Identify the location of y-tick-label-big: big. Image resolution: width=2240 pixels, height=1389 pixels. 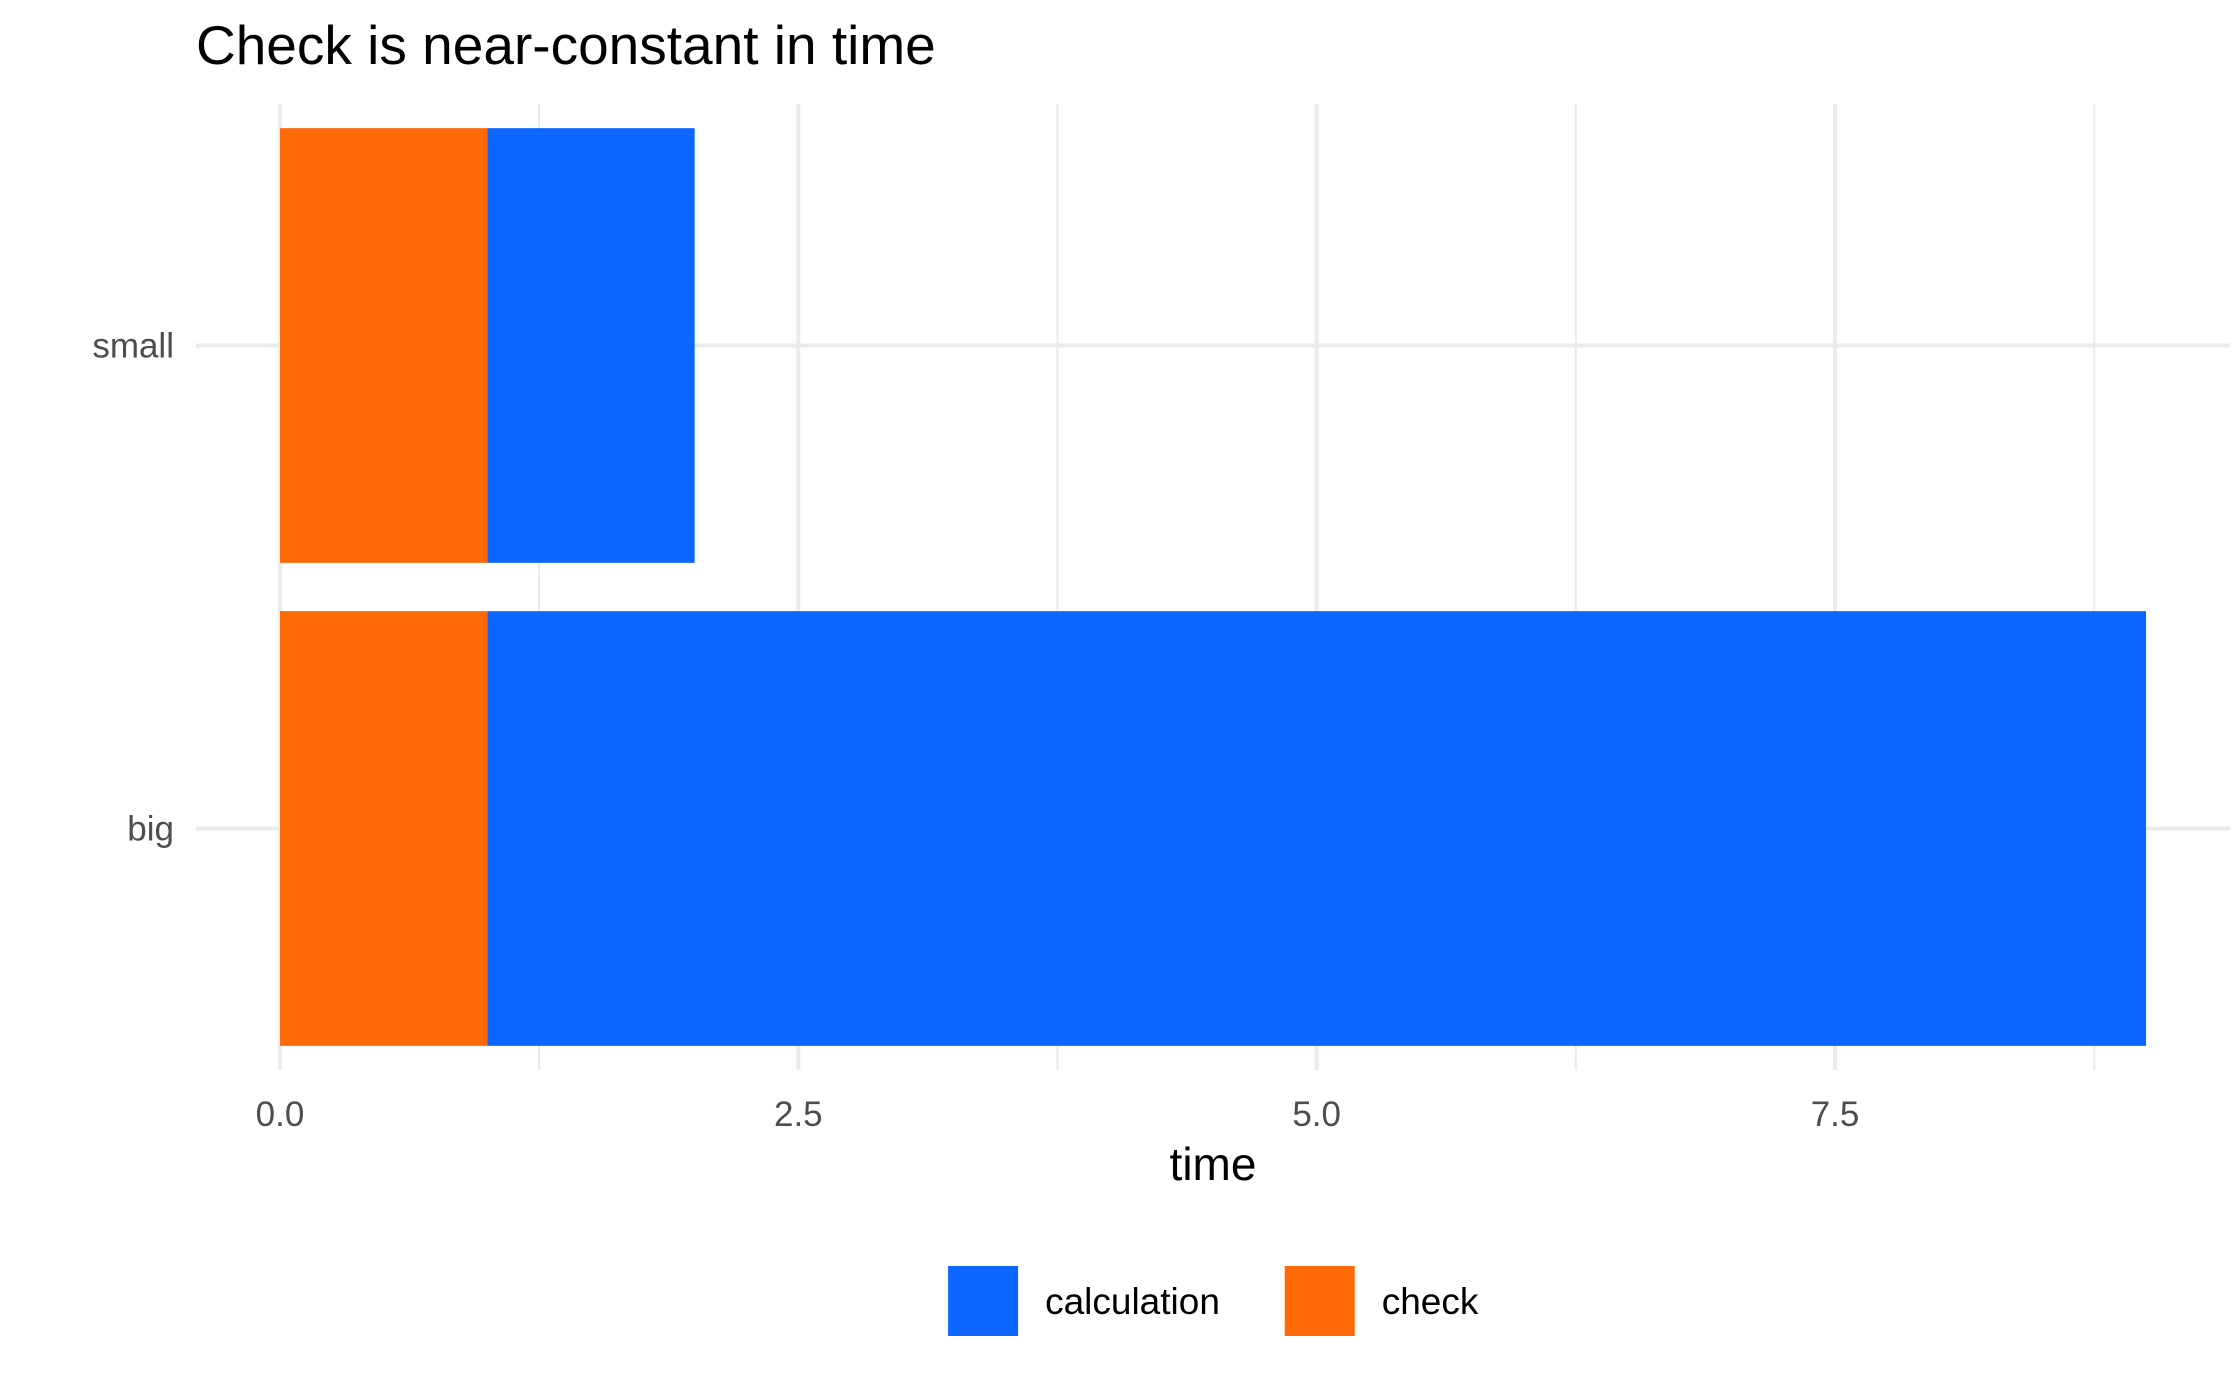
(150, 829).